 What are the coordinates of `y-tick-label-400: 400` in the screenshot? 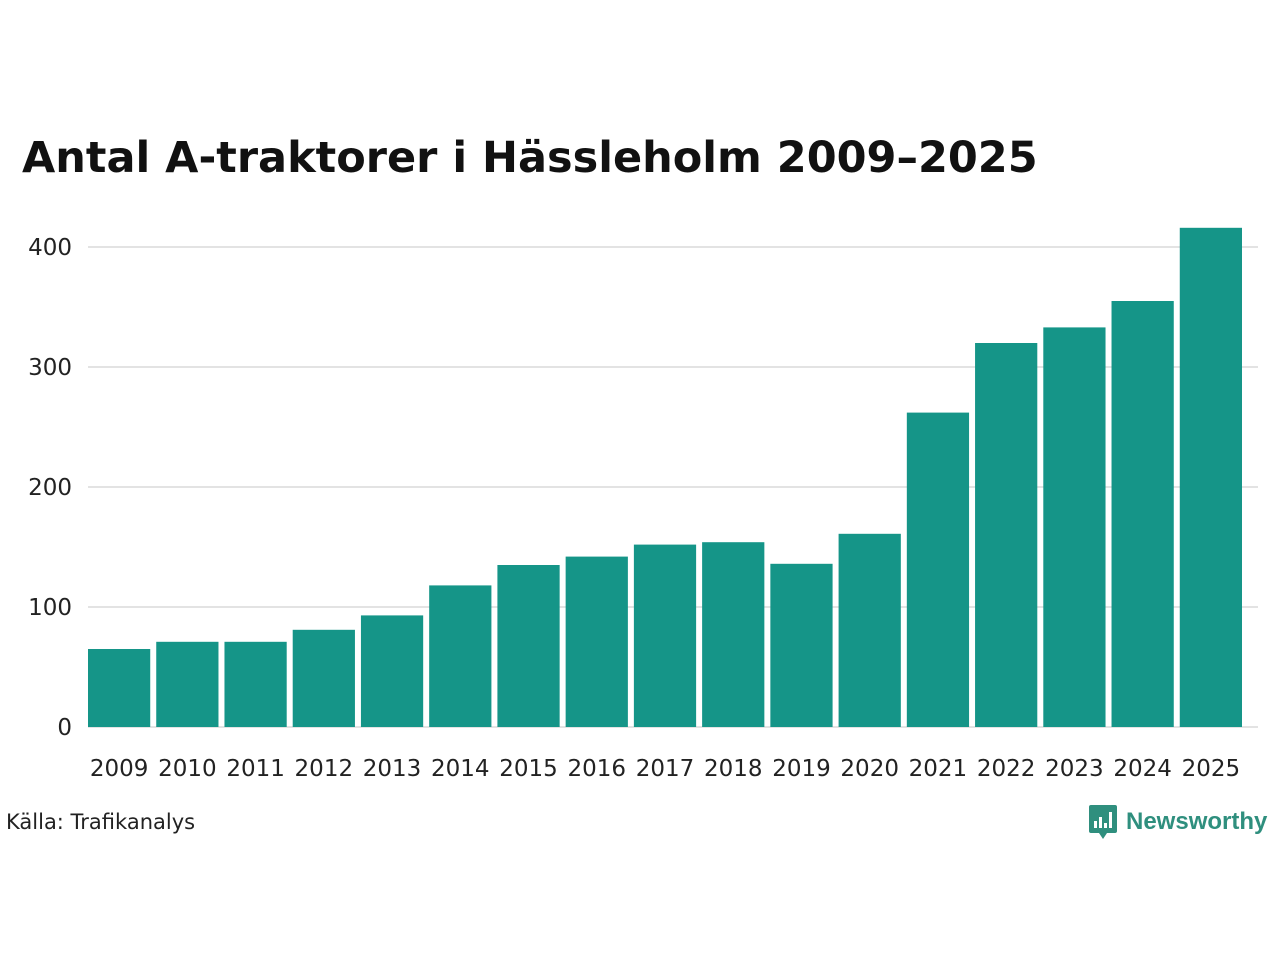 It's located at (50, 248).